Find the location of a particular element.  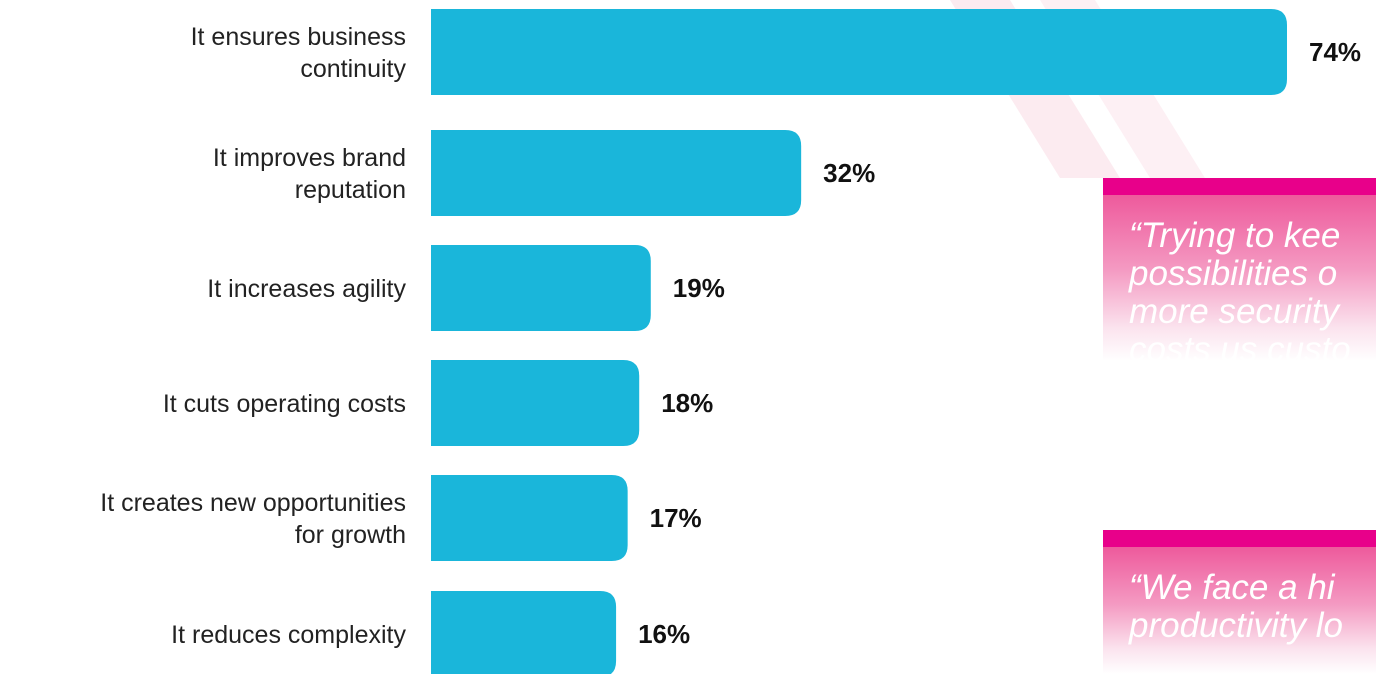

quote-box-2: “We face a hi productivity lo is located at coordinates (1239, 602).